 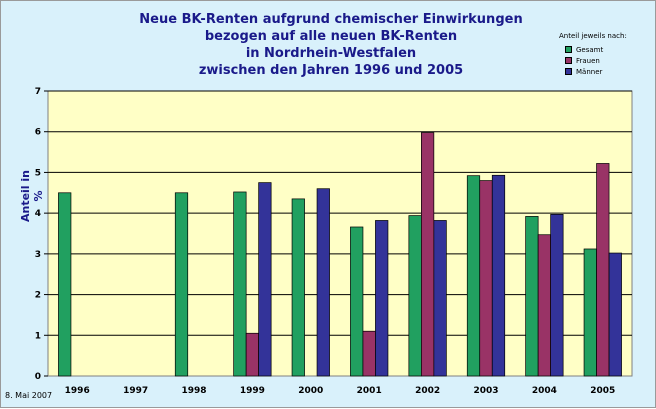 I want to click on y-tick-label: 4, so click(x=38, y=214).